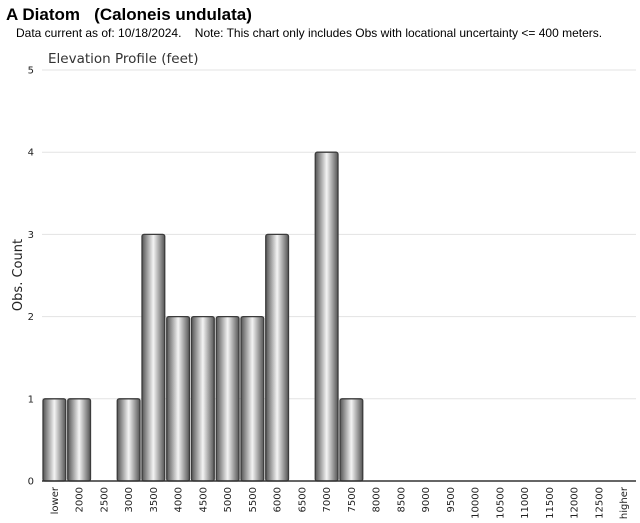 The image size is (640, 523). Describe the element at coordinates (476, 503) in the screenshot. I see `x-tick-label: 10000` at that location.